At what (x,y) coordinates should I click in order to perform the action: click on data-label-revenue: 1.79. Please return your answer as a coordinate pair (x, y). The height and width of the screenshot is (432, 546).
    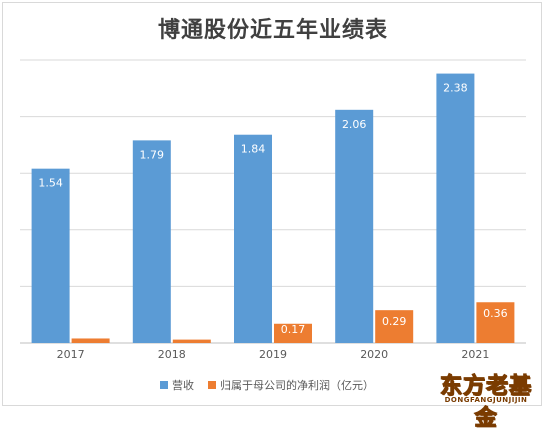
    Looking at the image, I should click on (152, 154).